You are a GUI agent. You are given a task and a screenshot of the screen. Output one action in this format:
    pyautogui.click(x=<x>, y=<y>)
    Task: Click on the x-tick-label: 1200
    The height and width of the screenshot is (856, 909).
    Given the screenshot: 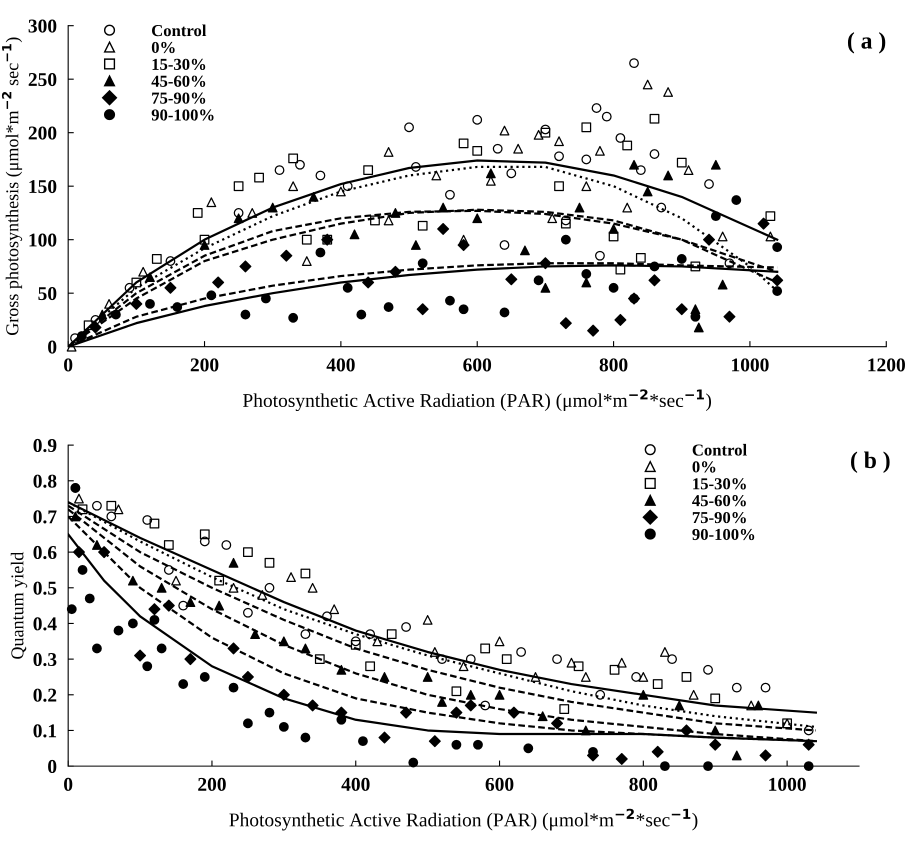 What is the action you would take?
    pyautogui.click(x=886, y=365)
    